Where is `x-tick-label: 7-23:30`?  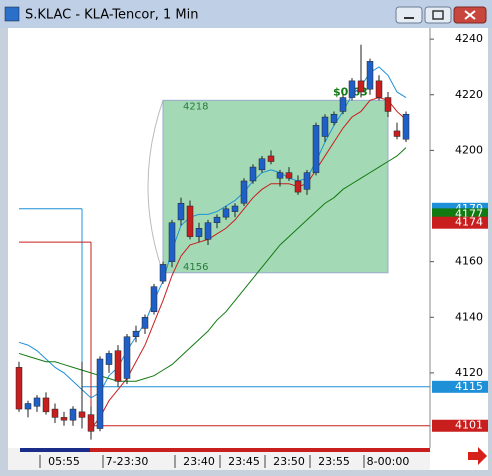 x-tick-label: 7-23:30 is located at coordinates (127, 461).